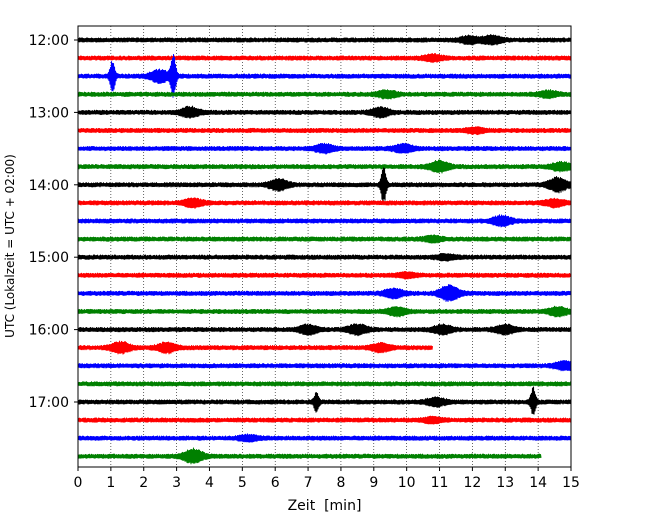 This screenshot has height=520, width=650. Describe the element at coordinates (49, 186) in the screenshot. I see `y-tick-label: 14:00` at that location.